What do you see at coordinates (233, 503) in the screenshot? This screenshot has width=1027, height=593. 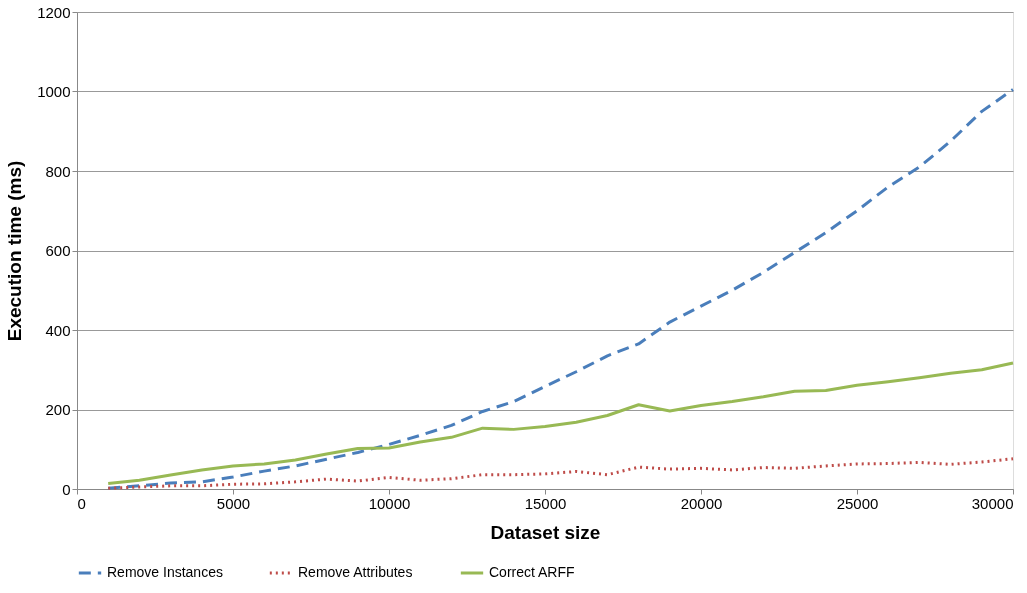 I see `x-tick-label: 5000` at bounding box center [233, 503].